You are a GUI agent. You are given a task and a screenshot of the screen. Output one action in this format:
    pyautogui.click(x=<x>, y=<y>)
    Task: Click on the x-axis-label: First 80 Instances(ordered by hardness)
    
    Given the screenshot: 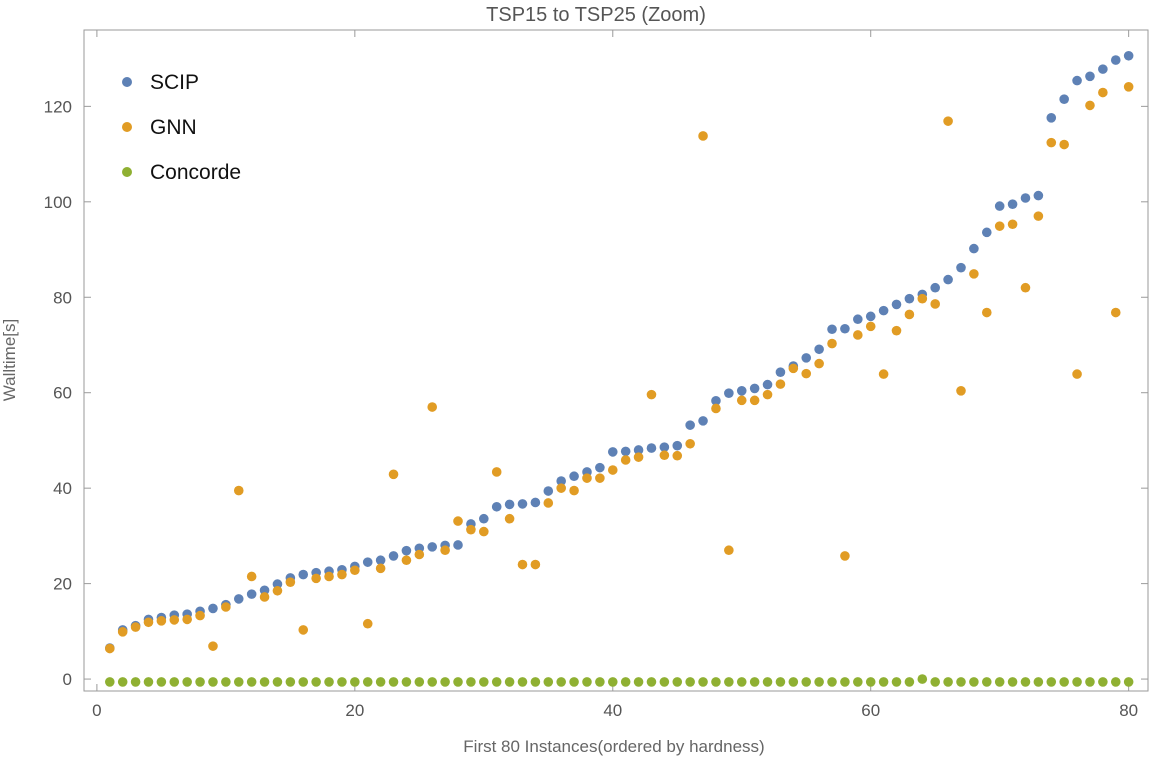 What is the action you would take?
    pyautogui.click(x=613, y=746)
    